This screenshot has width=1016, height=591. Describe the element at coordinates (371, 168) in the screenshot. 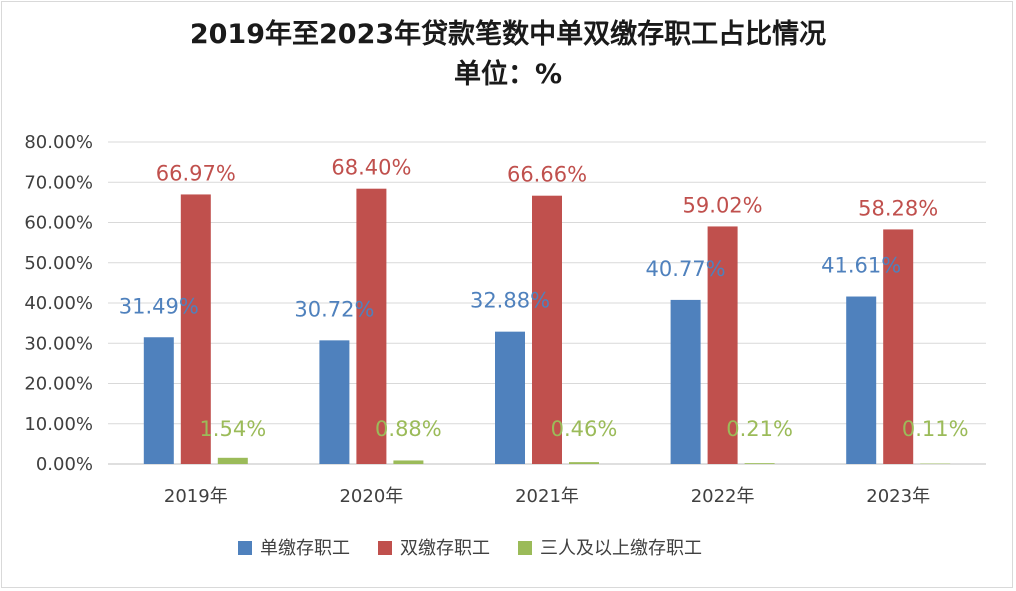

I see `data-label: 68.40%` at that location.